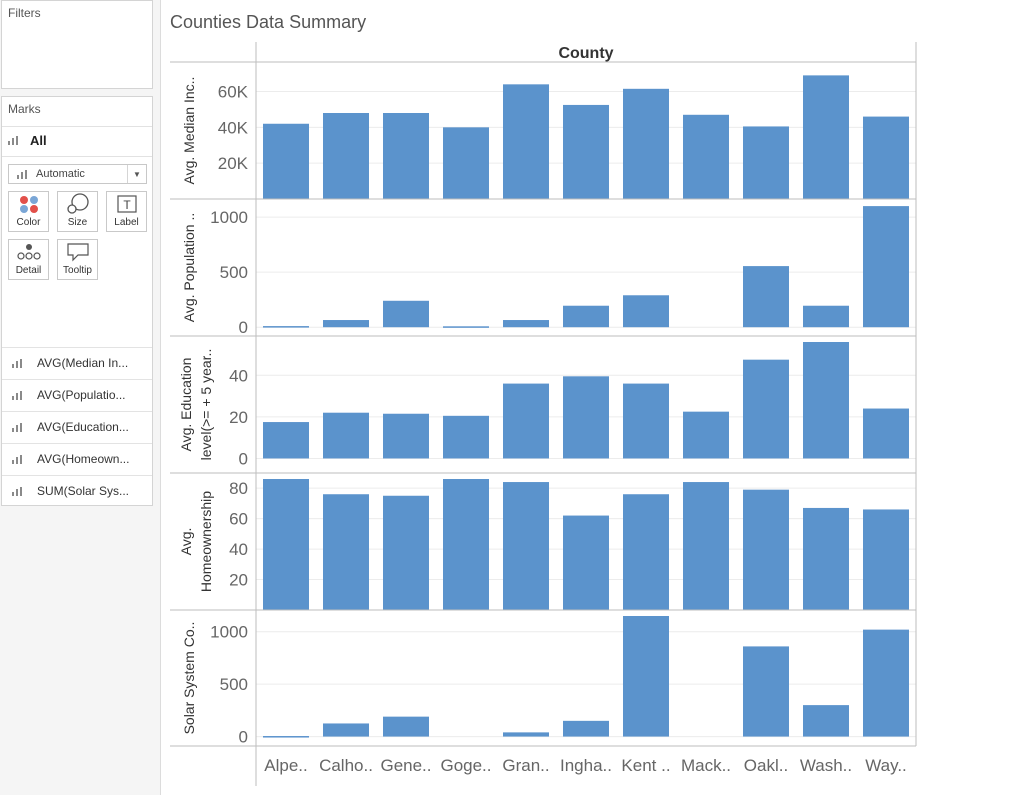 The width and height of the screenshot is (1028, 795). What do you see at coordinates (77, 174) in the screenshot?
I see `mark-type-dropdown: Automatic ▼` at bounding box center [77, 174].